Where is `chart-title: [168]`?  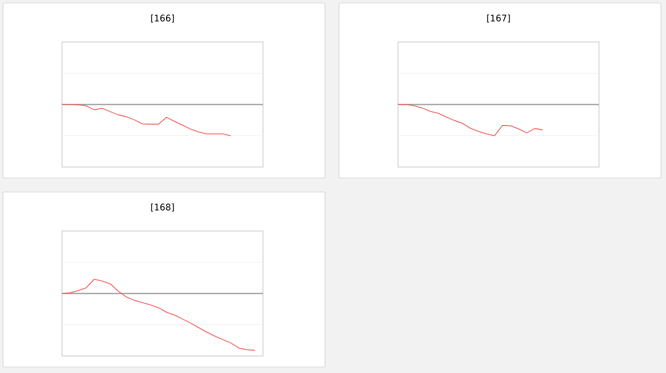 chart-title: [168] is located at coordinates (162, 208).